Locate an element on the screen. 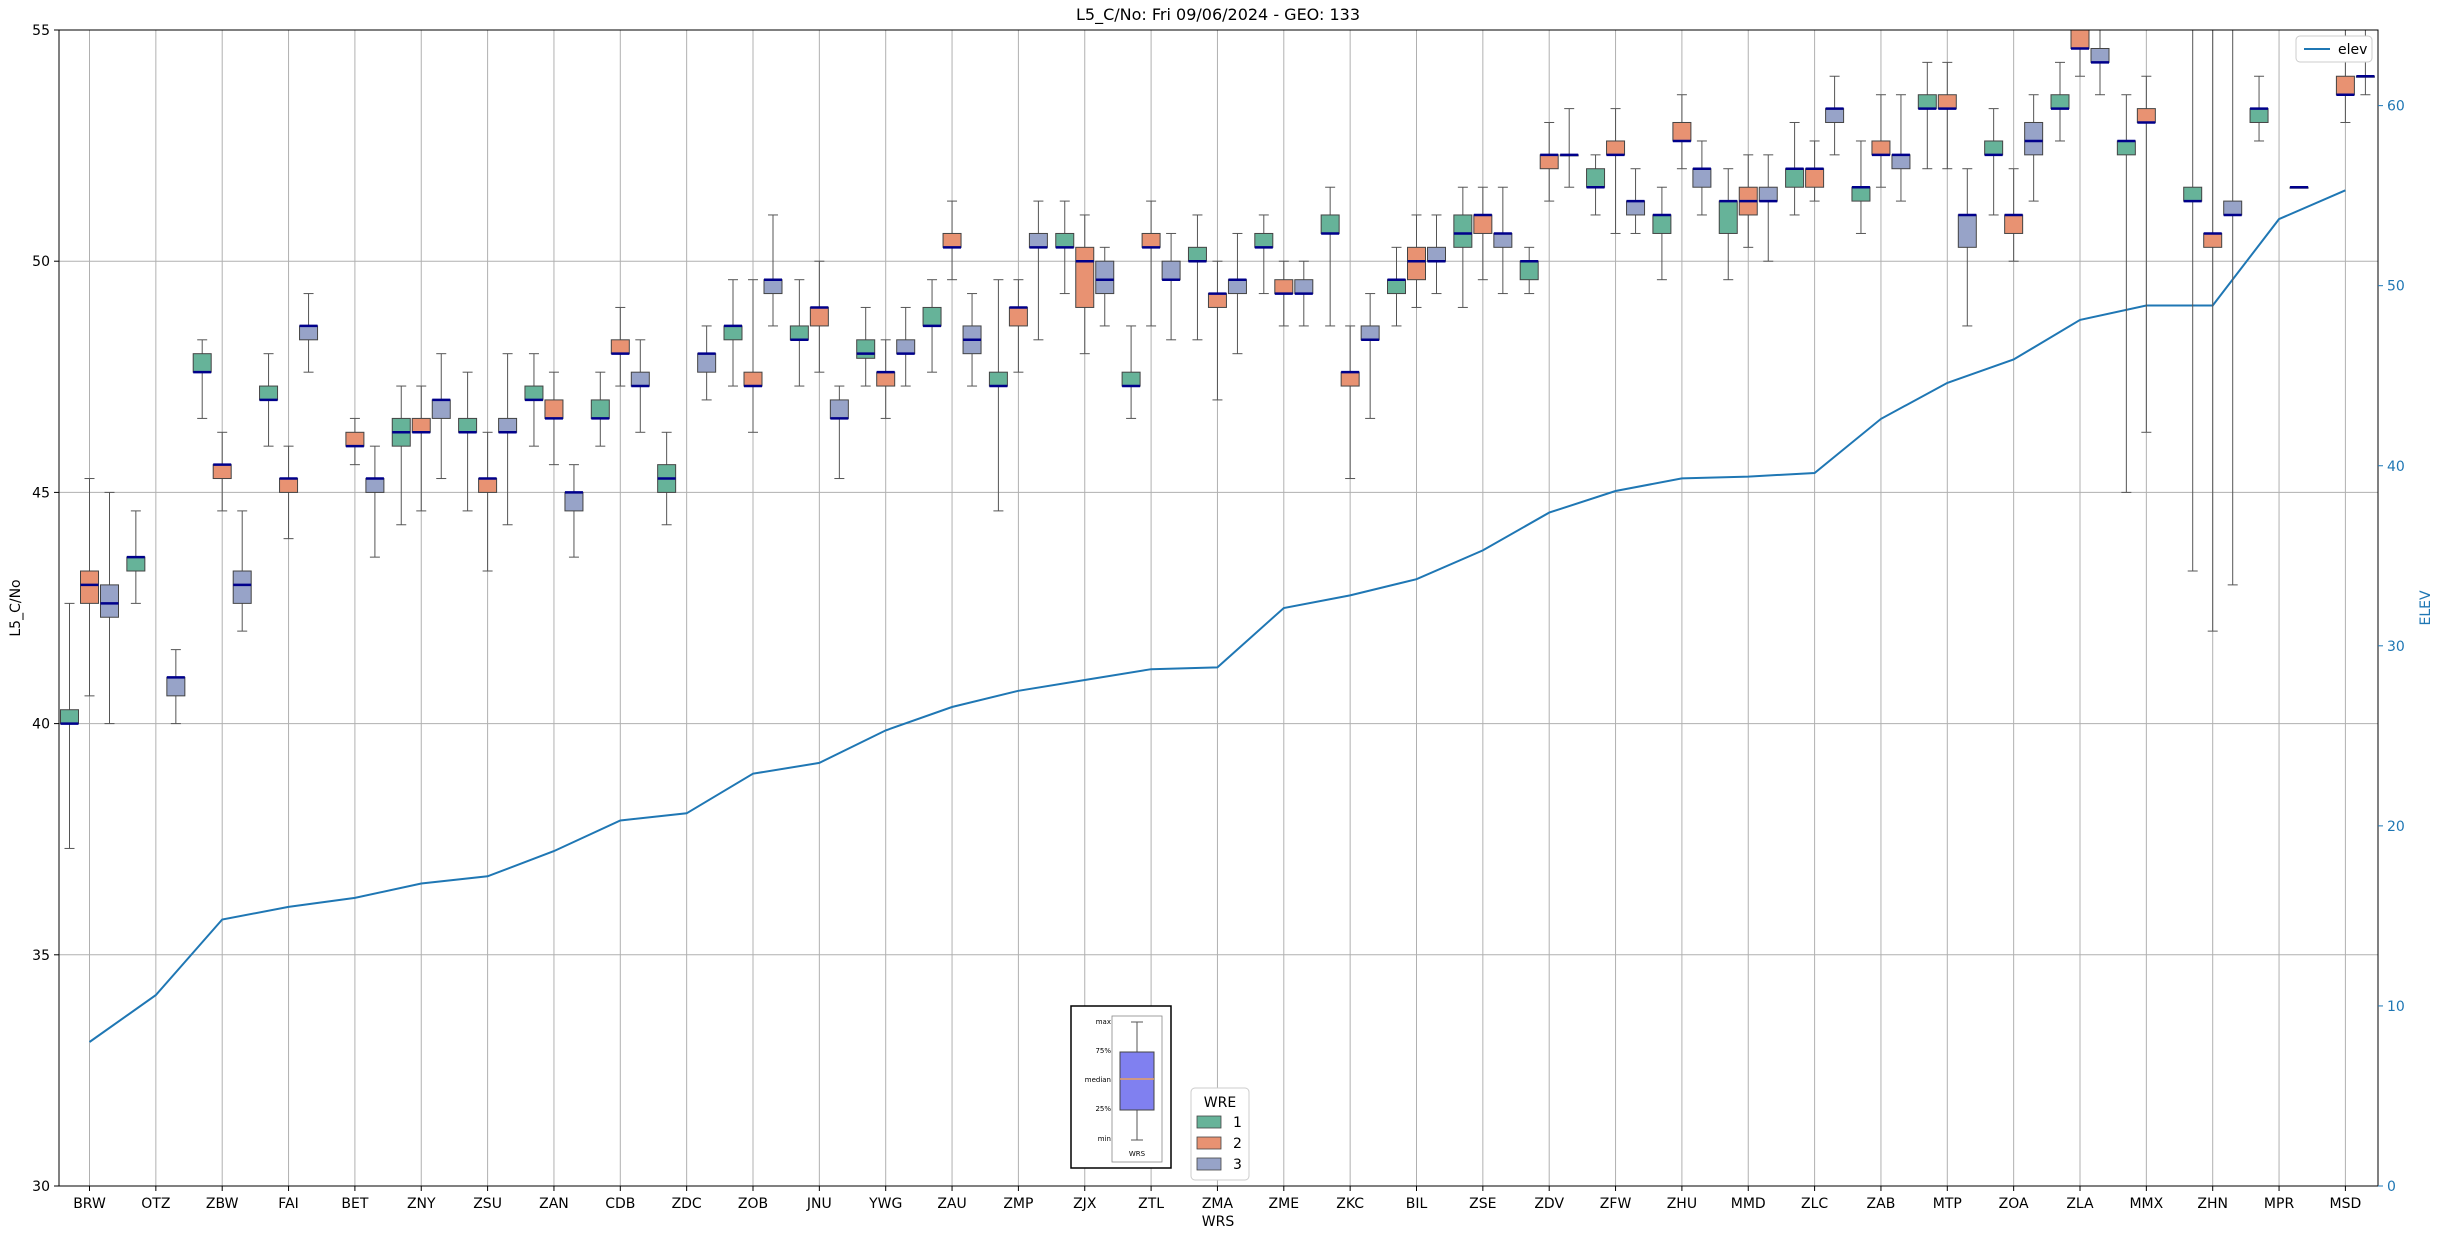 The height and width of the screenshot is (1238, 2439). y-axis-label: L5_C/No is located at coordinates (16, 607).